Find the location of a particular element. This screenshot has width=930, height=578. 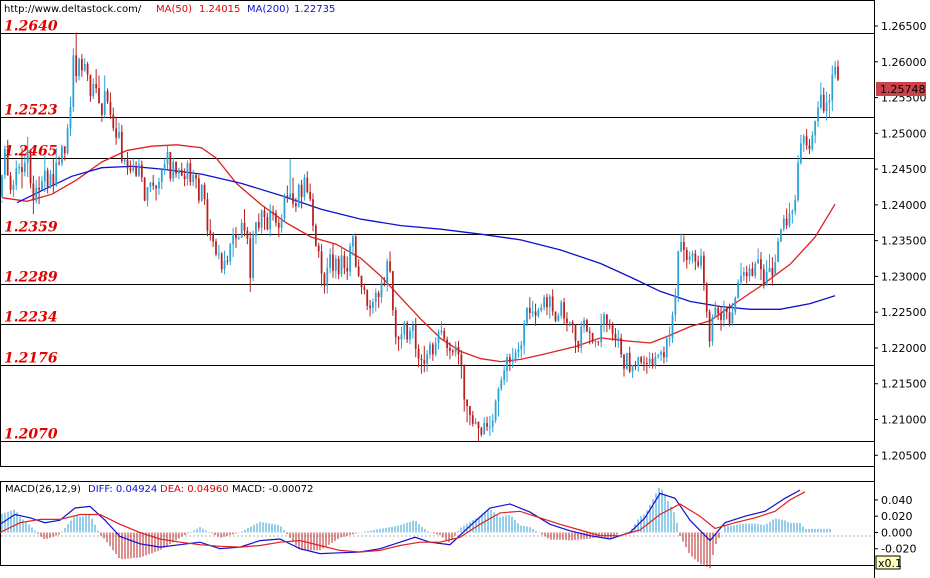

last-price-tag-bg is located at coordinates (901, 89).